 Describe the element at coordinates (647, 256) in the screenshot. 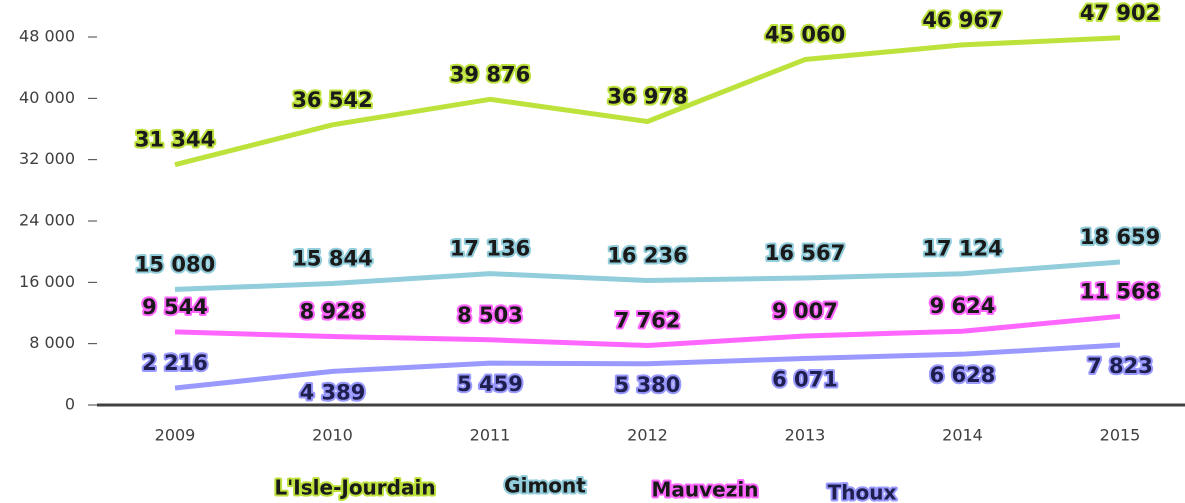

I see `data-label: 16 236` at that location.